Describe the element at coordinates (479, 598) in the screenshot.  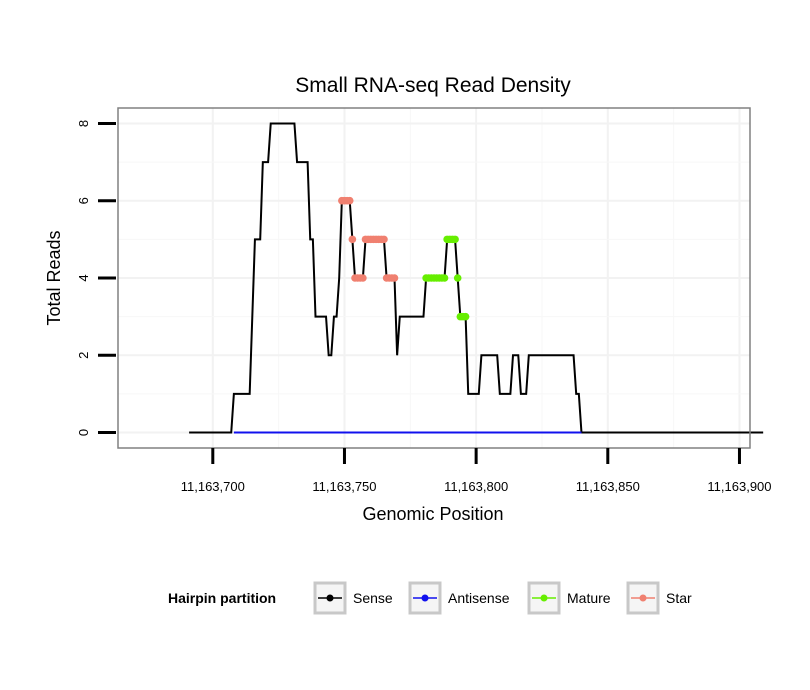
I see `legend-label: Antisense` at that location.